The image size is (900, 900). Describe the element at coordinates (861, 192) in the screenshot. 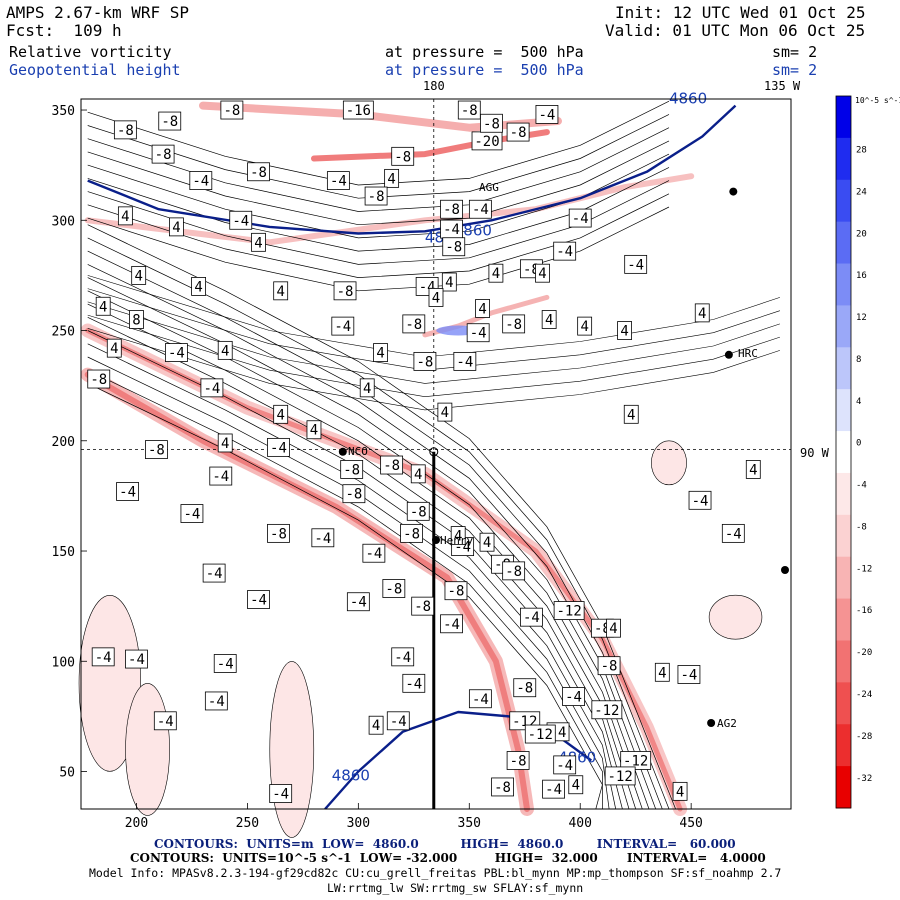

I see `colorbar-tick-label: 24` at that location.